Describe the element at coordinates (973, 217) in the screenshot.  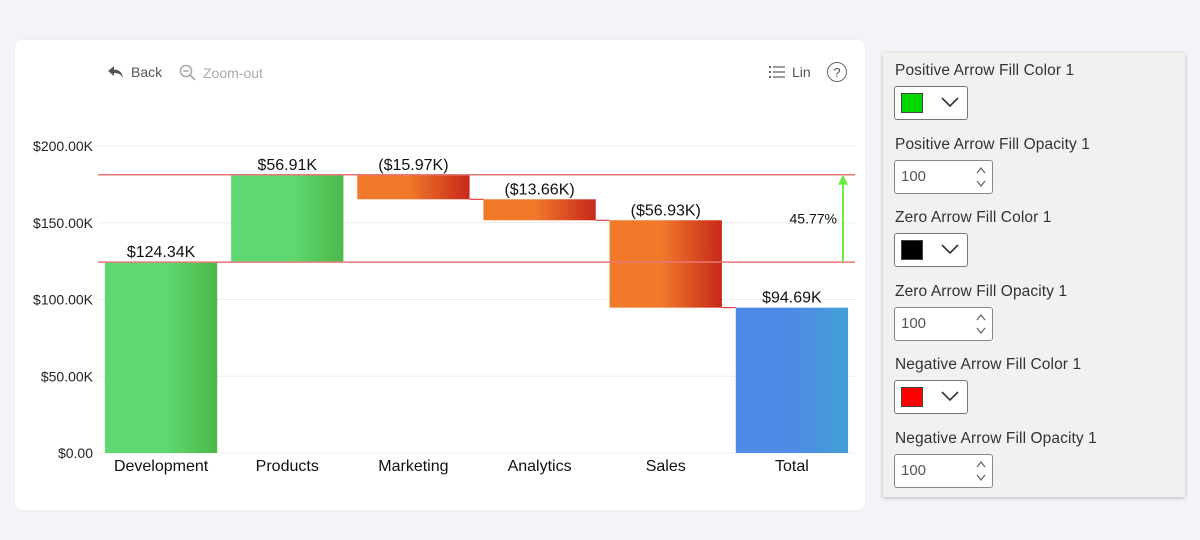
I see `zero-color-label: Zero Arrow Fill Color 1` at that location.